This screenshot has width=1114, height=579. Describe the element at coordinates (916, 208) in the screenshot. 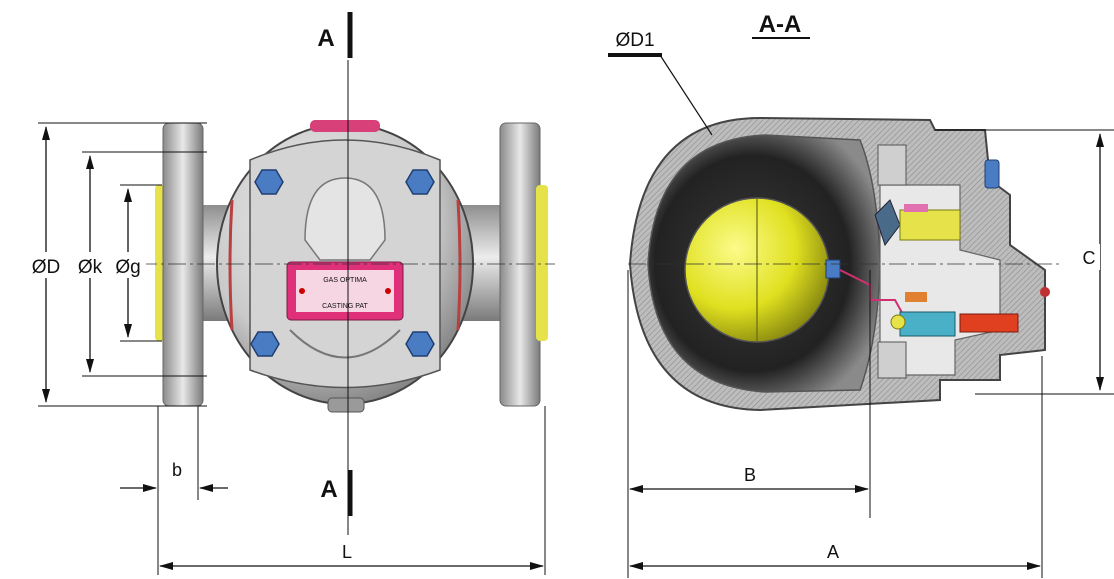

I see `vent-valve-seat` at that location.